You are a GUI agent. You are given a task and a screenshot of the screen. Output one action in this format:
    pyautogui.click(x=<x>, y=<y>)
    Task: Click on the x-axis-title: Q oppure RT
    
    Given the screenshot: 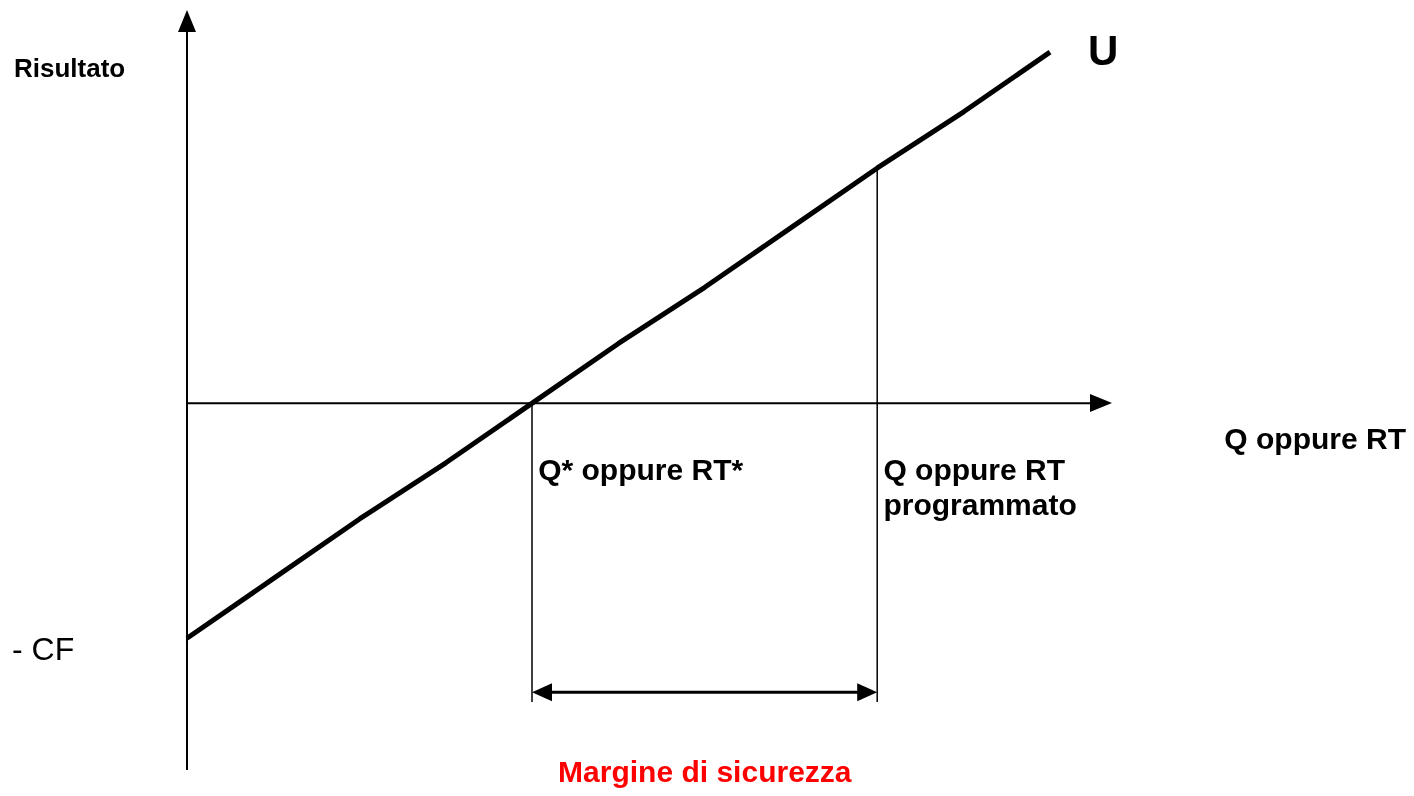 What is the action you would take?
    pyautogui.click(x=1315, y=439)
    